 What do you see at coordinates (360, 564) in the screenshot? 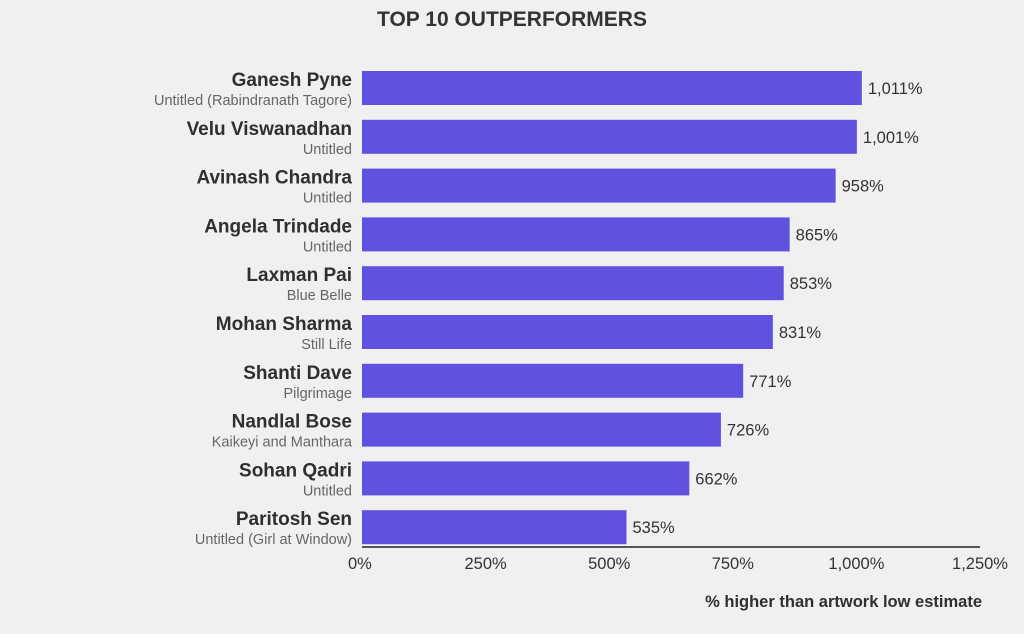
I see `x-tick-label: 0%` at bounding box center [360, 564].